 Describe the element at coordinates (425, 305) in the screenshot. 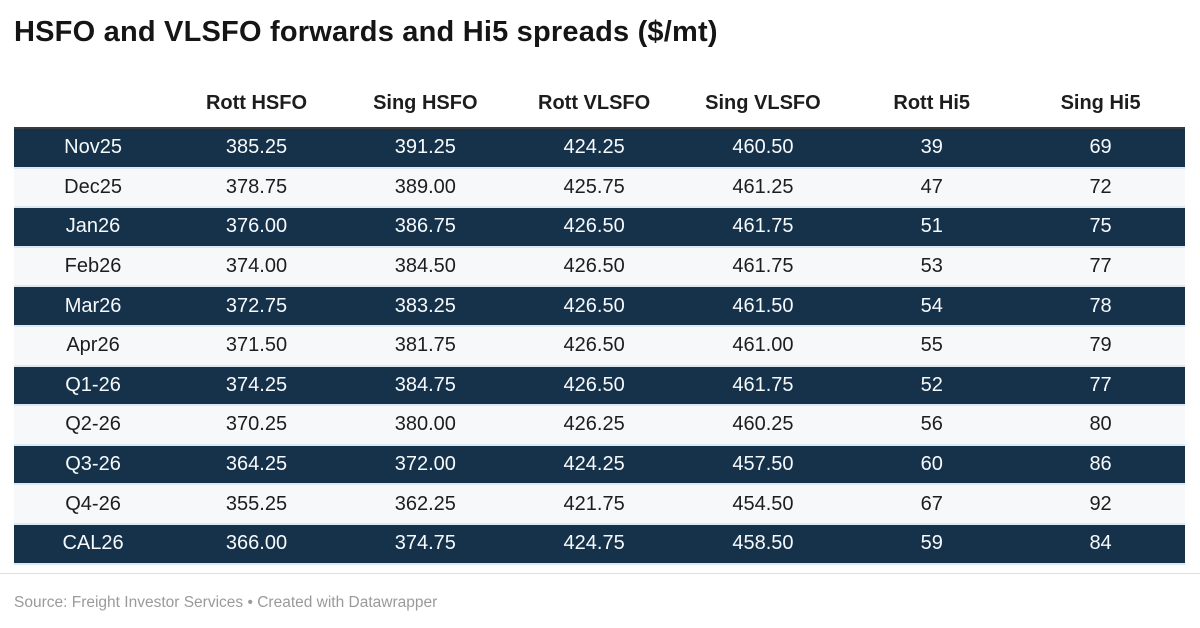

I see `value-cell: 383.25` at that location.